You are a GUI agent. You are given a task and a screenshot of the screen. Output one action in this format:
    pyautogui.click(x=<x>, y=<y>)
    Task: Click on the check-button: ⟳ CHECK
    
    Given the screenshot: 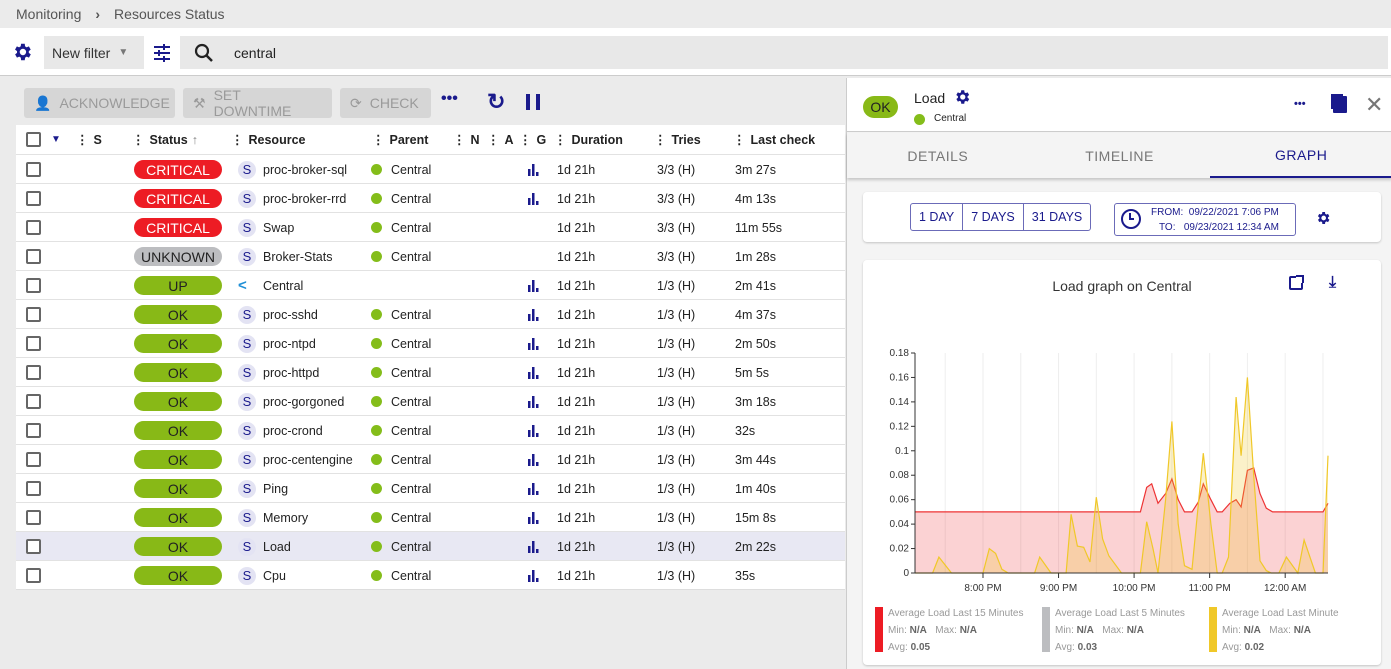 What is the action you would take?
    pyautogui.click(x=385, y=103)
    